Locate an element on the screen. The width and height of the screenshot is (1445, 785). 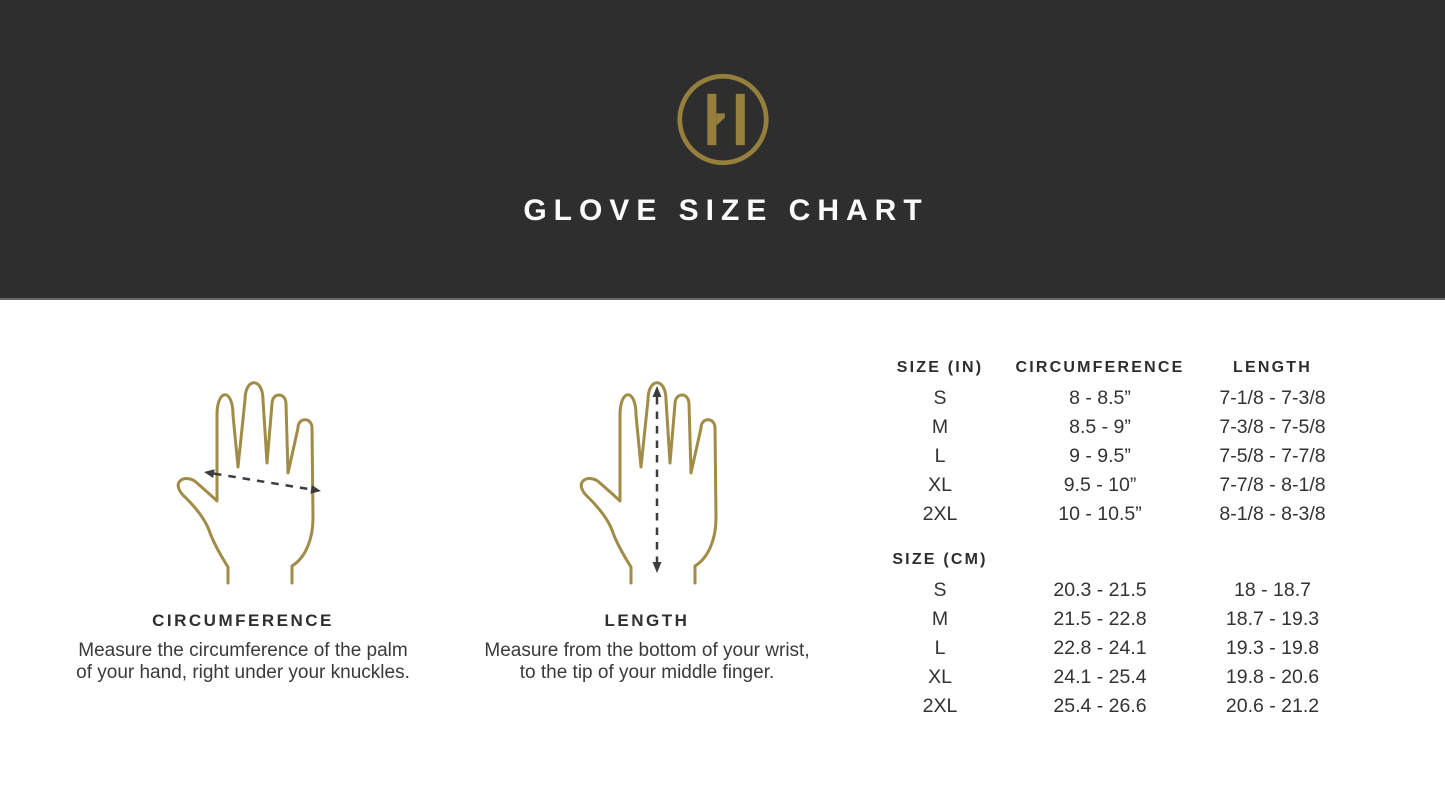
circumference-cell: 9 - 9.5” is located at coordinates (1100, 456).